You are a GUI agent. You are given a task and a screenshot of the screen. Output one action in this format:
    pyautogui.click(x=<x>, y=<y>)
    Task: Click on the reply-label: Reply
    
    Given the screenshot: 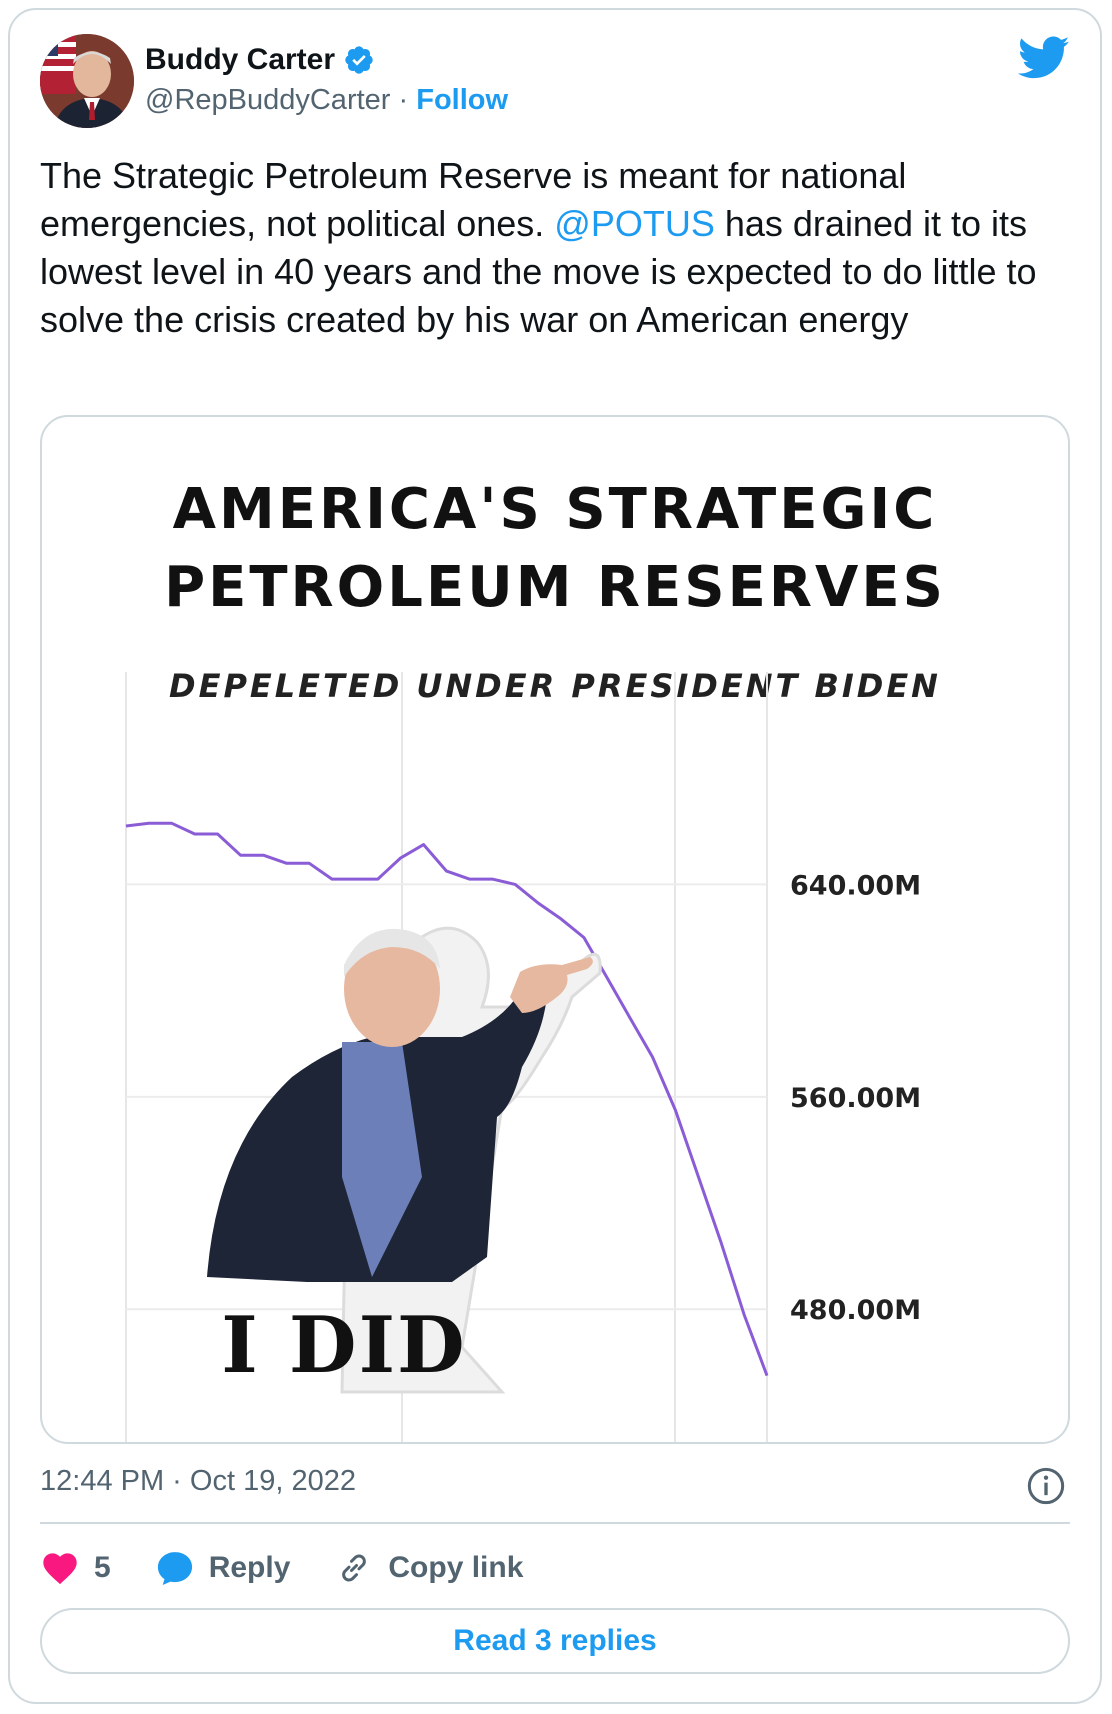 What is the action you would take?
    pyautogui.click(x=249, y=1567)
    